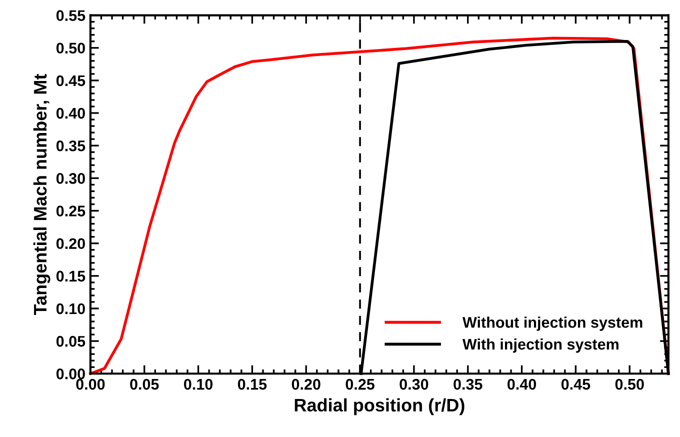  Describe the element at coordinates (70, 178) in the screenshot. I see `y-tick-label: 0.30` at that location.